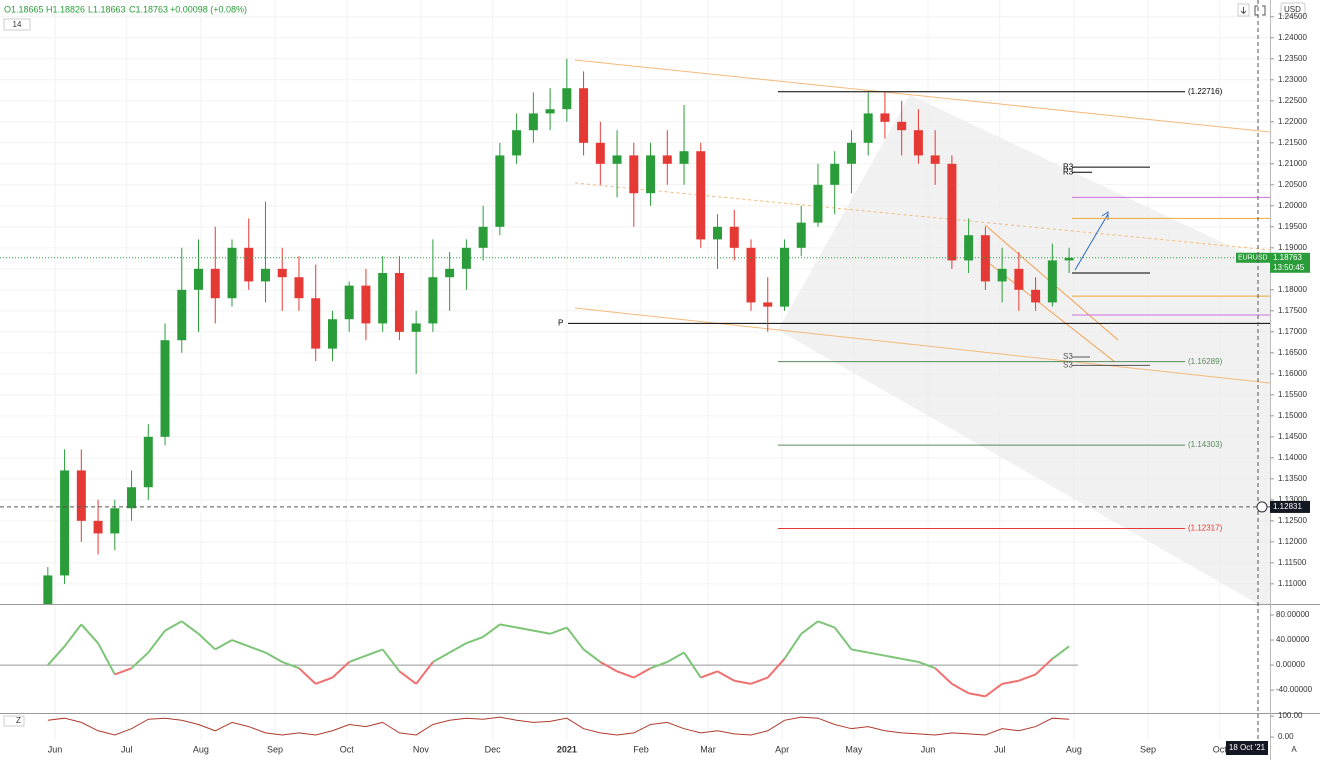 The image size is (1320, 760). What do you see at coordinates (1293, 639) in the screenshot?
I see `y-tick-label: 40.00000` at bounding box center [1293, 639].